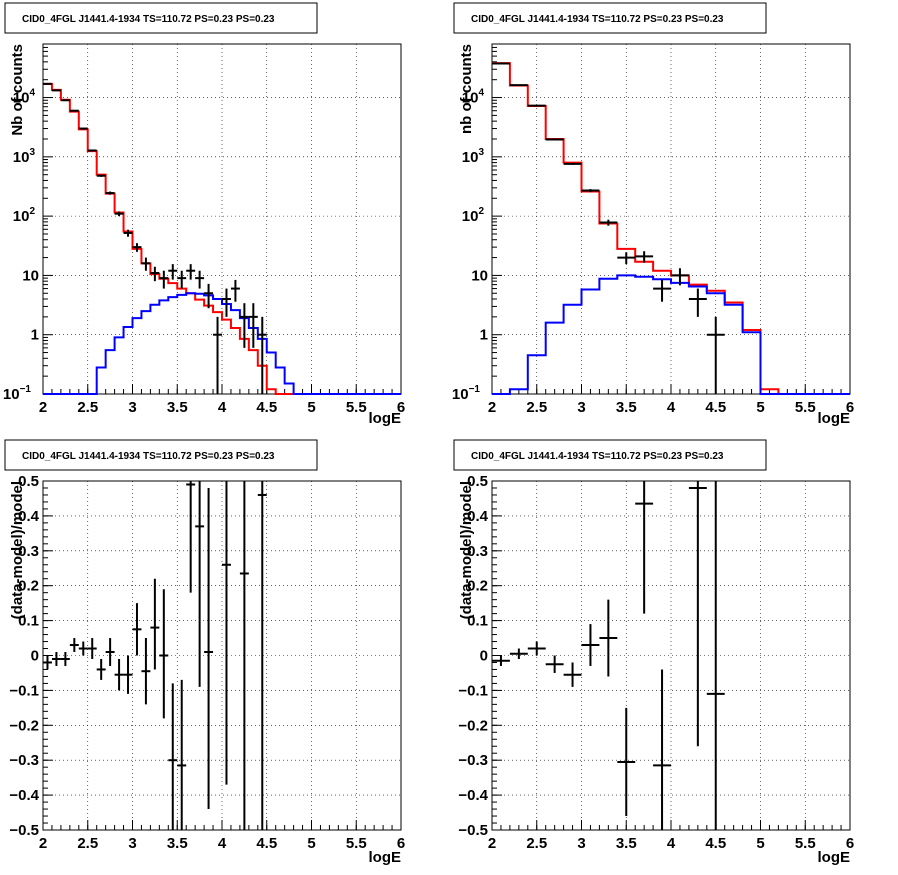  I want to click on y-axis-title: nb of counts, so click(466, 89).